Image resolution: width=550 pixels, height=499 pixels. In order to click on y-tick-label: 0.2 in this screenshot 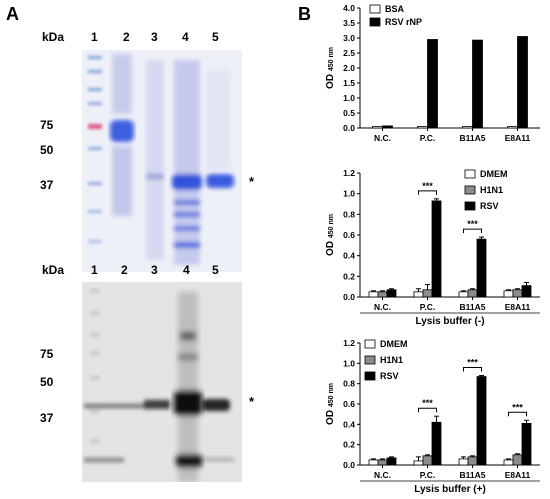, I will do `click(349, 445)`.